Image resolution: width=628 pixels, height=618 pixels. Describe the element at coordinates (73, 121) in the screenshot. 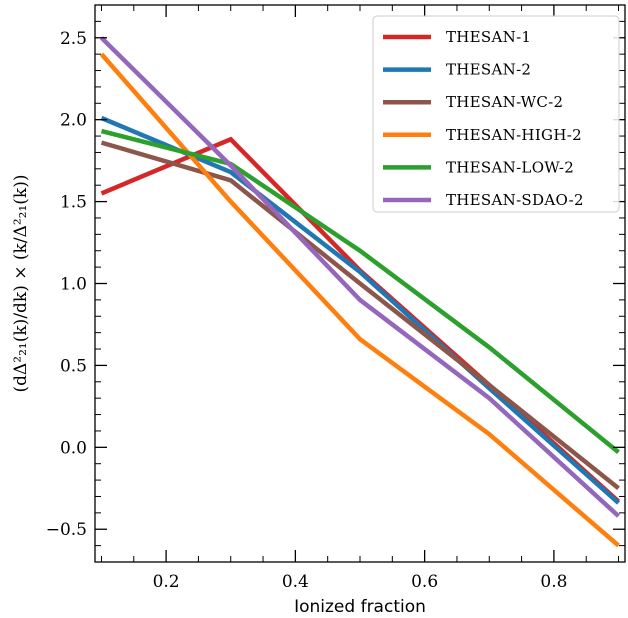

I see `y-tick-label: 2.0` at that location.